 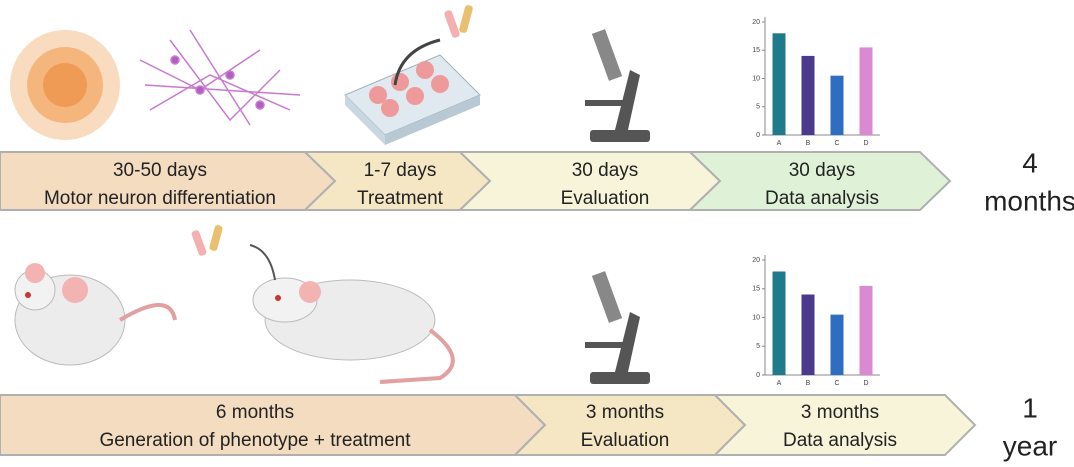 What do you see at coordinates (412, 75) in the screenshot?
I see `well-plate` at bounding box center [412, 75].